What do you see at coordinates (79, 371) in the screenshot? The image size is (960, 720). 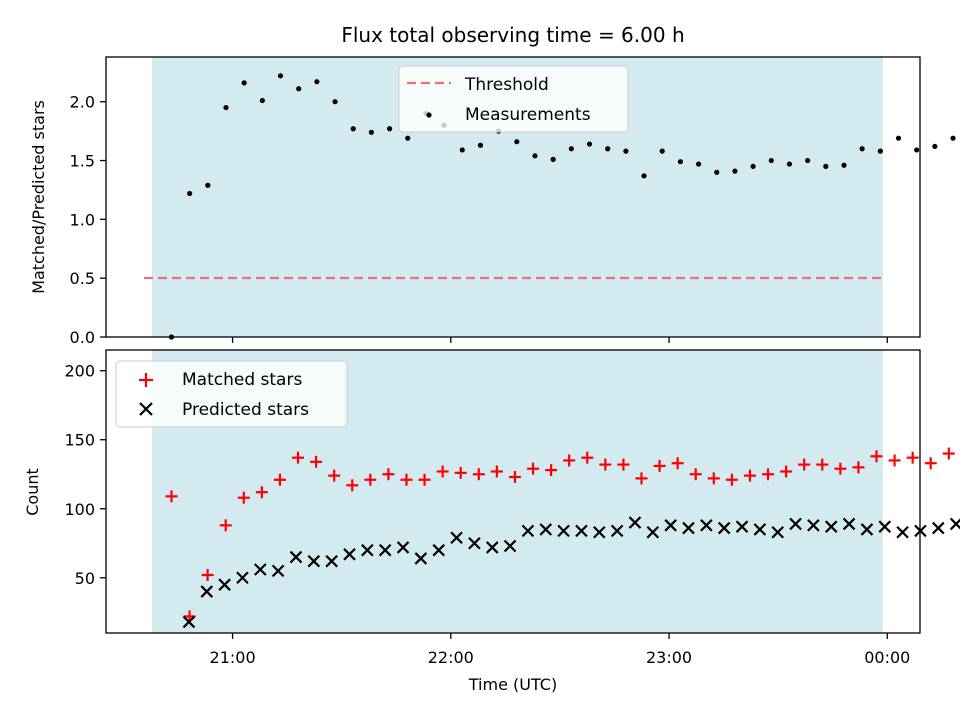 I see `bottom-y-tick-label: 200` at bounding box center [79, 371].